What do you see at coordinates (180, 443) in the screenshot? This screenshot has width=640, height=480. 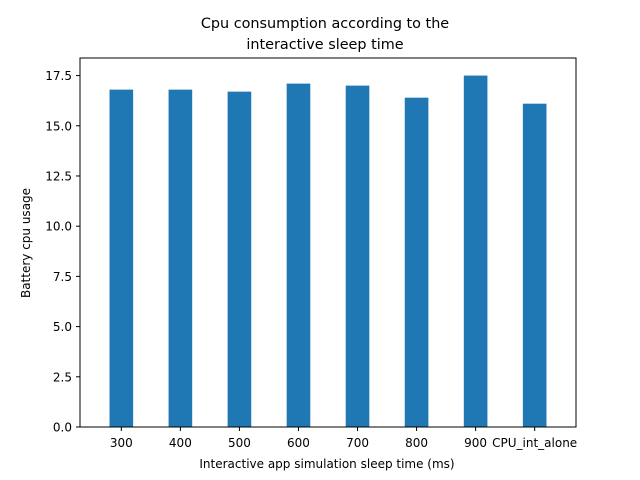 I see `x-tick-label: 400` at bounding box center [180, 443].